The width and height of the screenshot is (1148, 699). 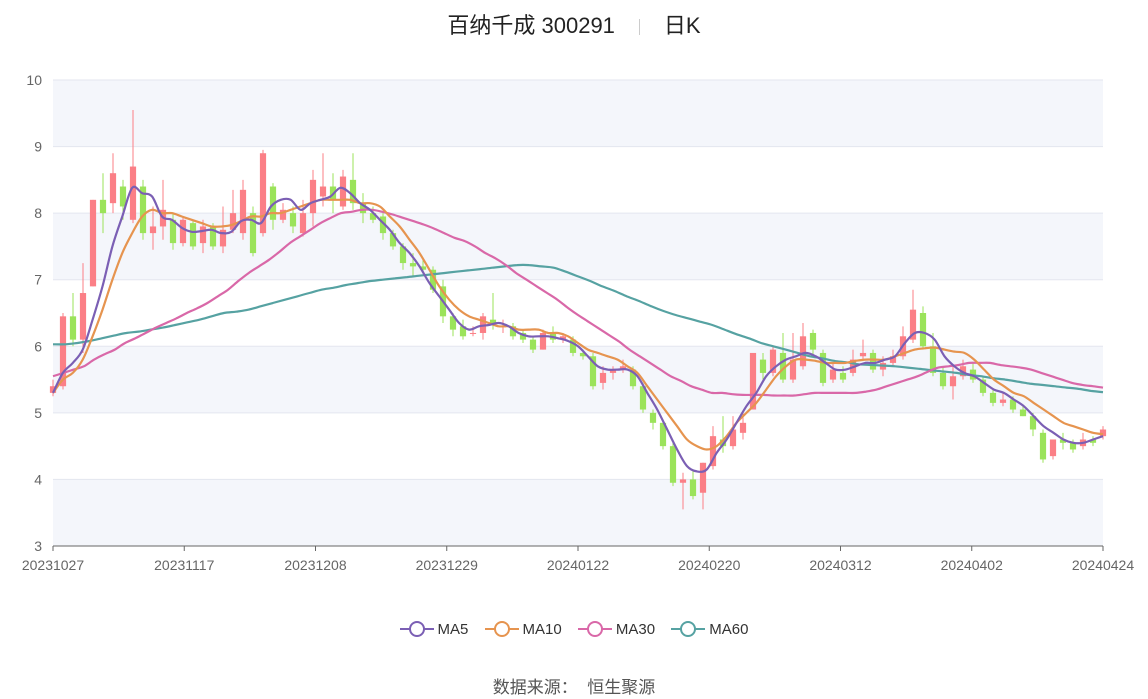 What do you see at coordinates (38, 479) in the screenshot?
I see `y-tick-label: 4` at bounding box center [38, 479].